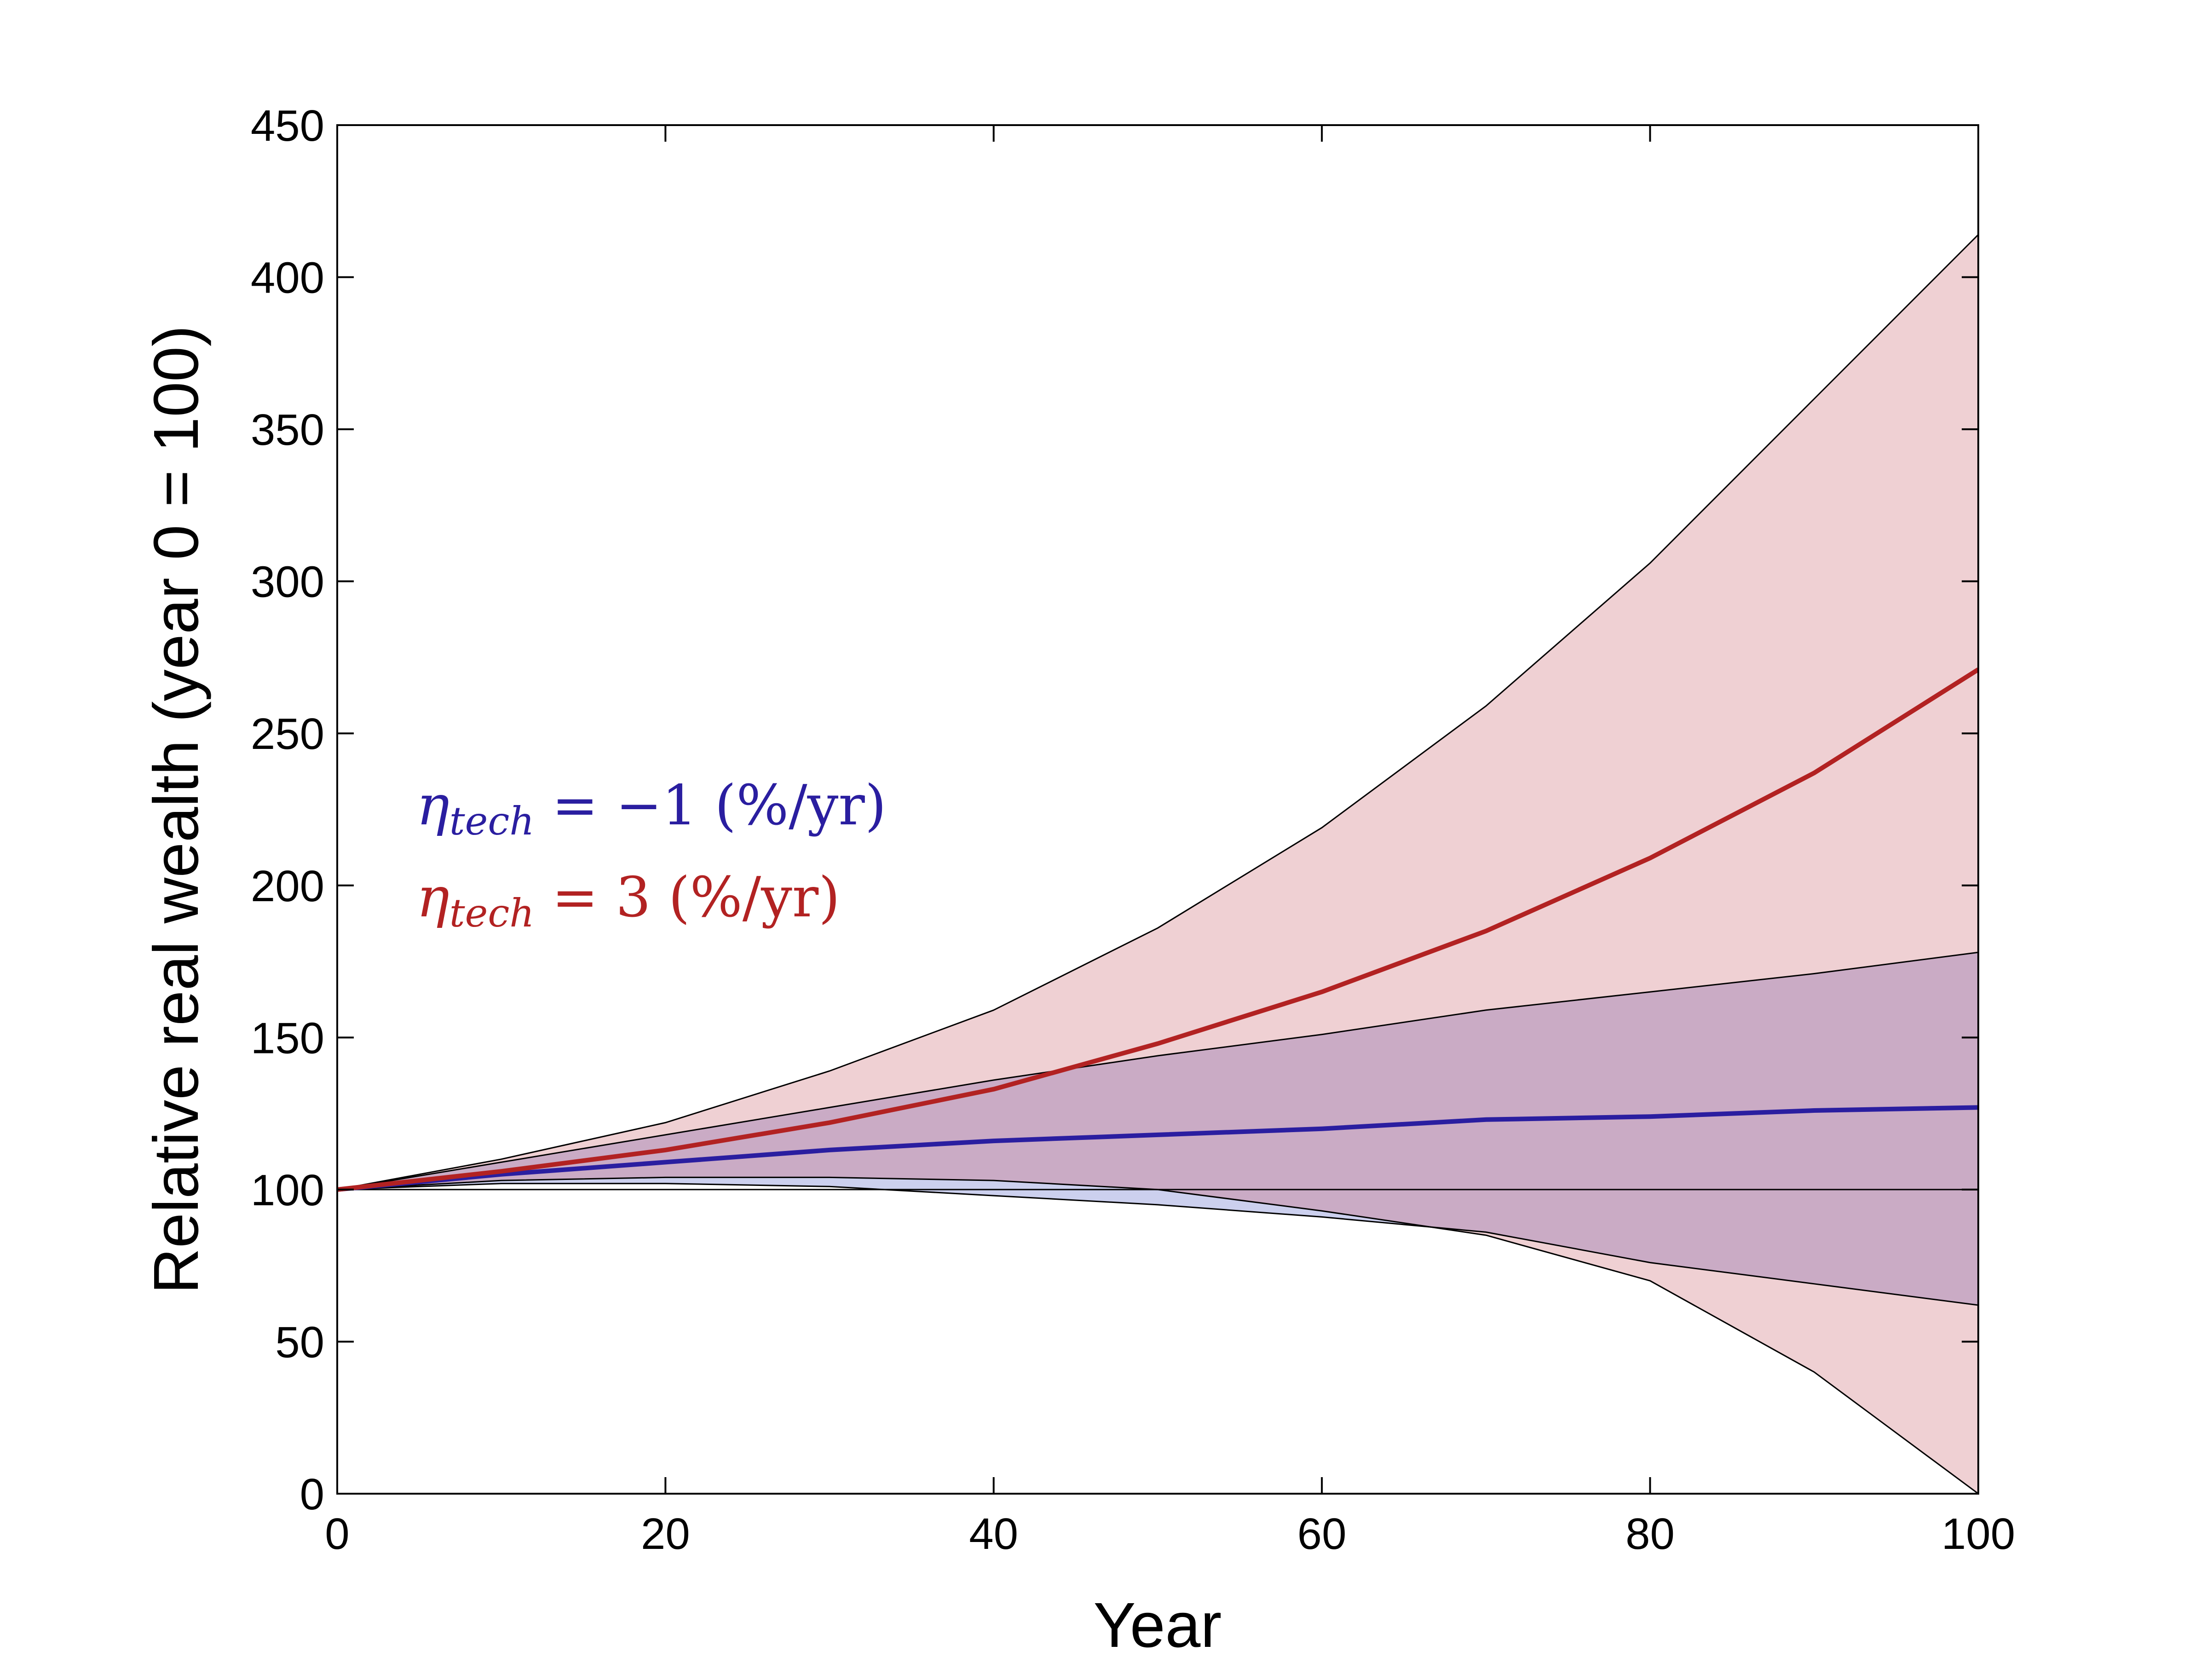  What do you see at coordinates (1157, 1244) in the screenshot?
I see `band-blue-lower-line` at bounding box center [1157, 1244].